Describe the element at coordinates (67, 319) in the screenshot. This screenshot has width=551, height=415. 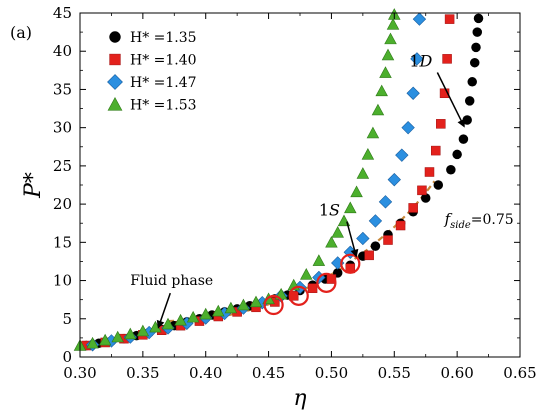
I see `y-tick-label: 5` at that location.